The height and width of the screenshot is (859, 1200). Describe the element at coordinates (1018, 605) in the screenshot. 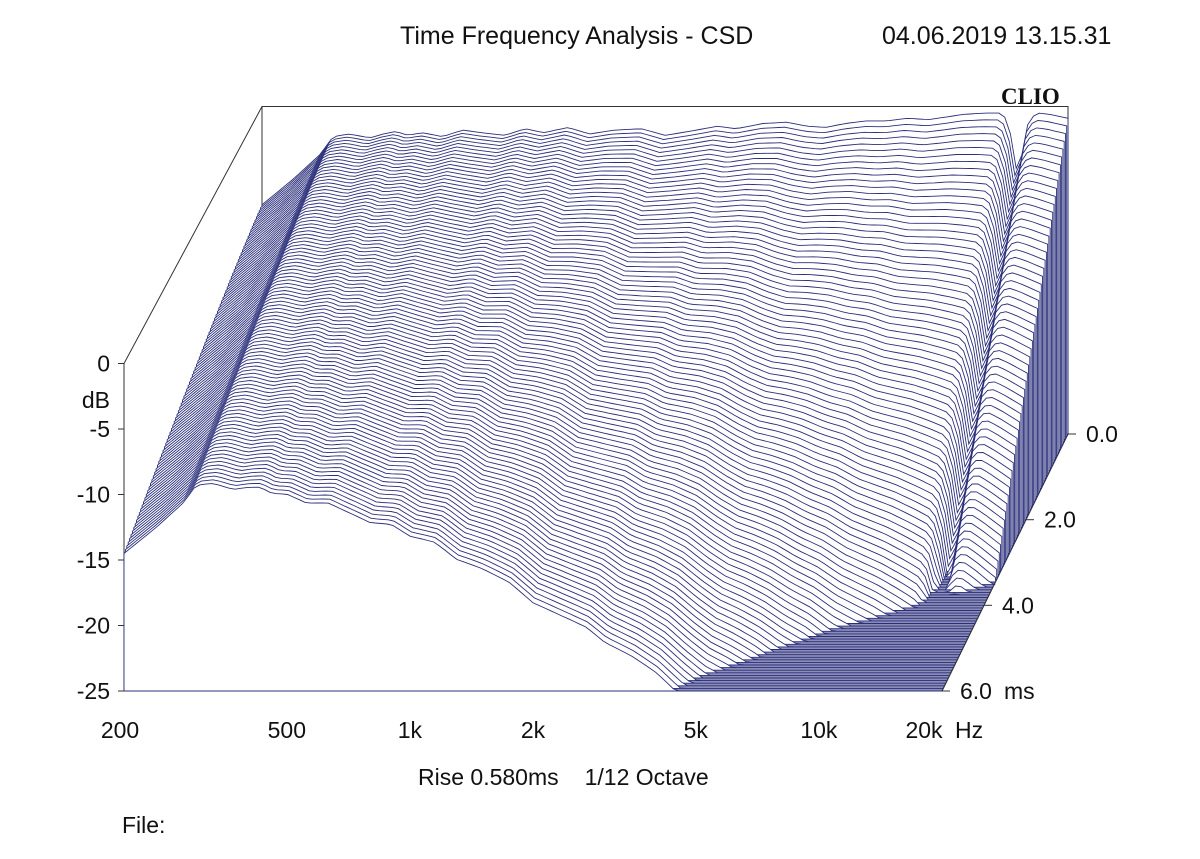

I see `z-tick-label: 4.0` at that location.